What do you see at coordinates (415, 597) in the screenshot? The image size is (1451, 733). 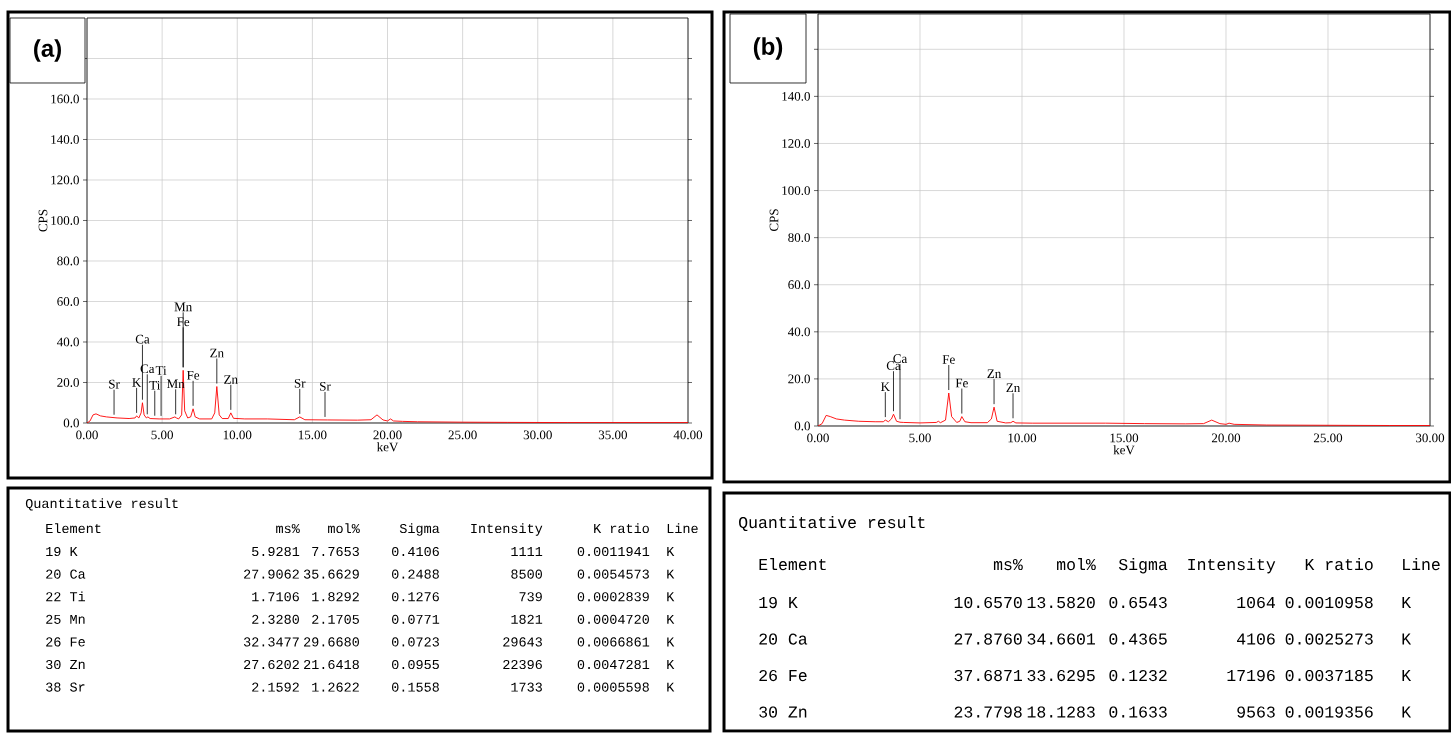 I see `text: 0.1276` at bounding box center [415, 597].